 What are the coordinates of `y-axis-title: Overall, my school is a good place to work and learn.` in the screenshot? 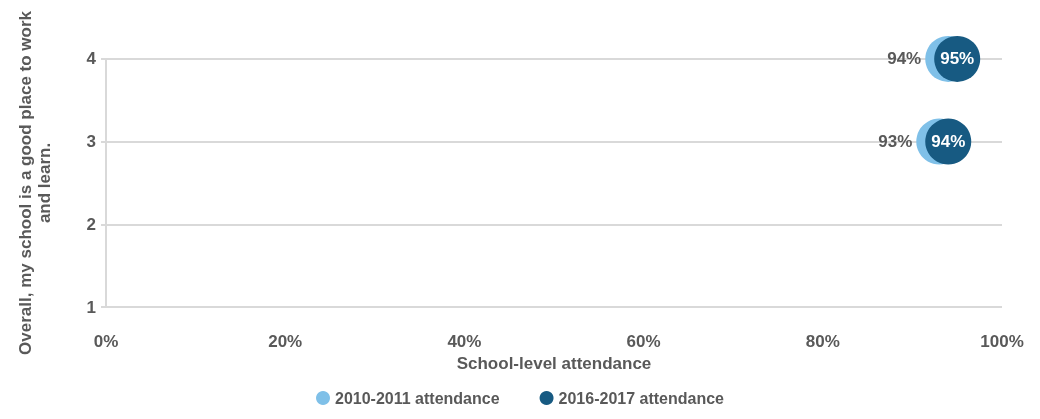 It's located at (35, 182).